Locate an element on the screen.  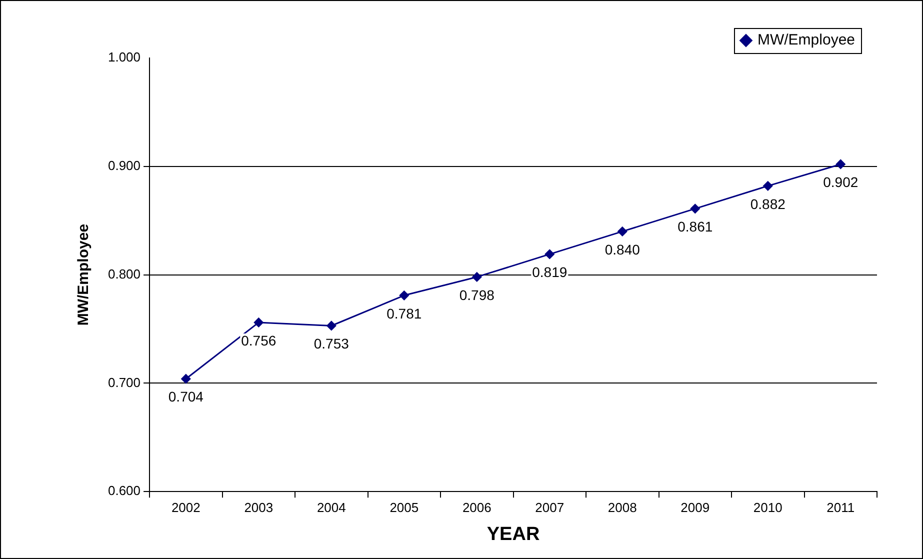
data-label: 0.704 is located at coordinates (186, 396).